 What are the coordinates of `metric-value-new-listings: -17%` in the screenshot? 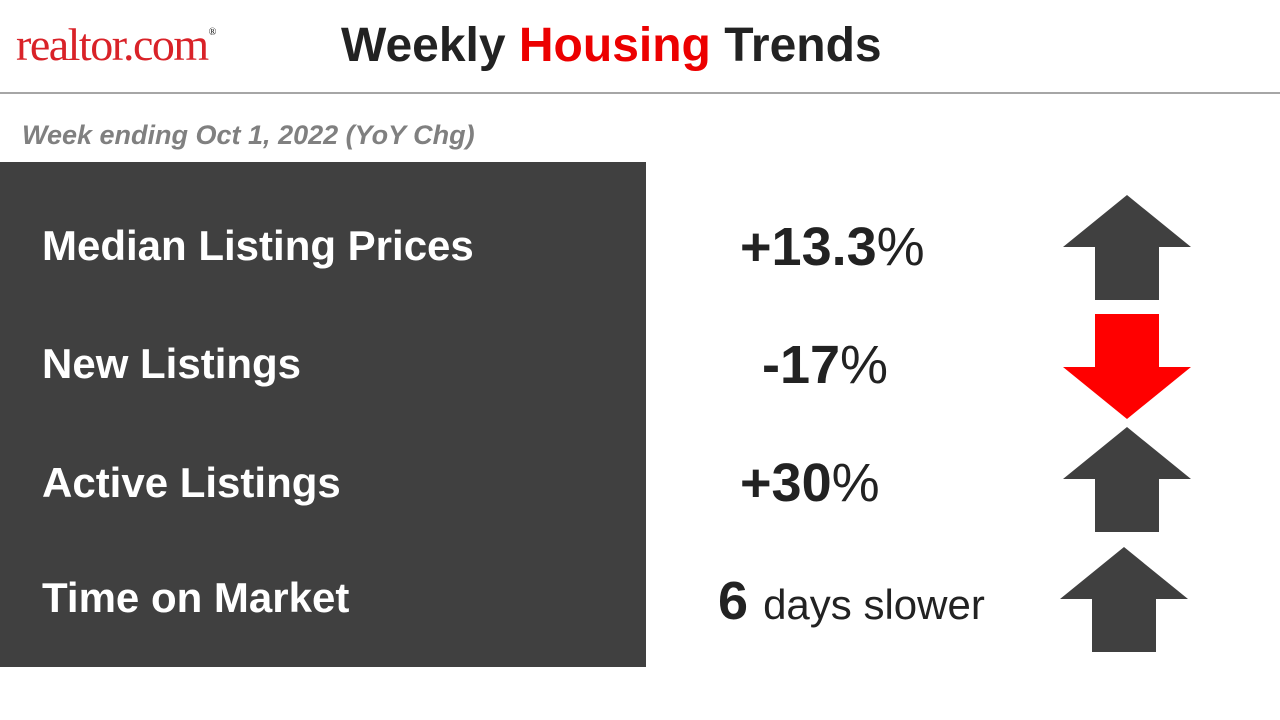 It's located at (825, 365).